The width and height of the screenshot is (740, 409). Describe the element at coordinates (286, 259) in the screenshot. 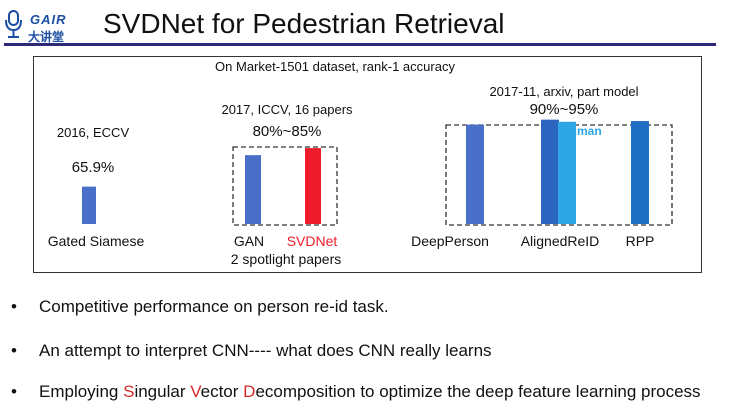

I see `group-footnote: 2 spotlight papers` at that location.